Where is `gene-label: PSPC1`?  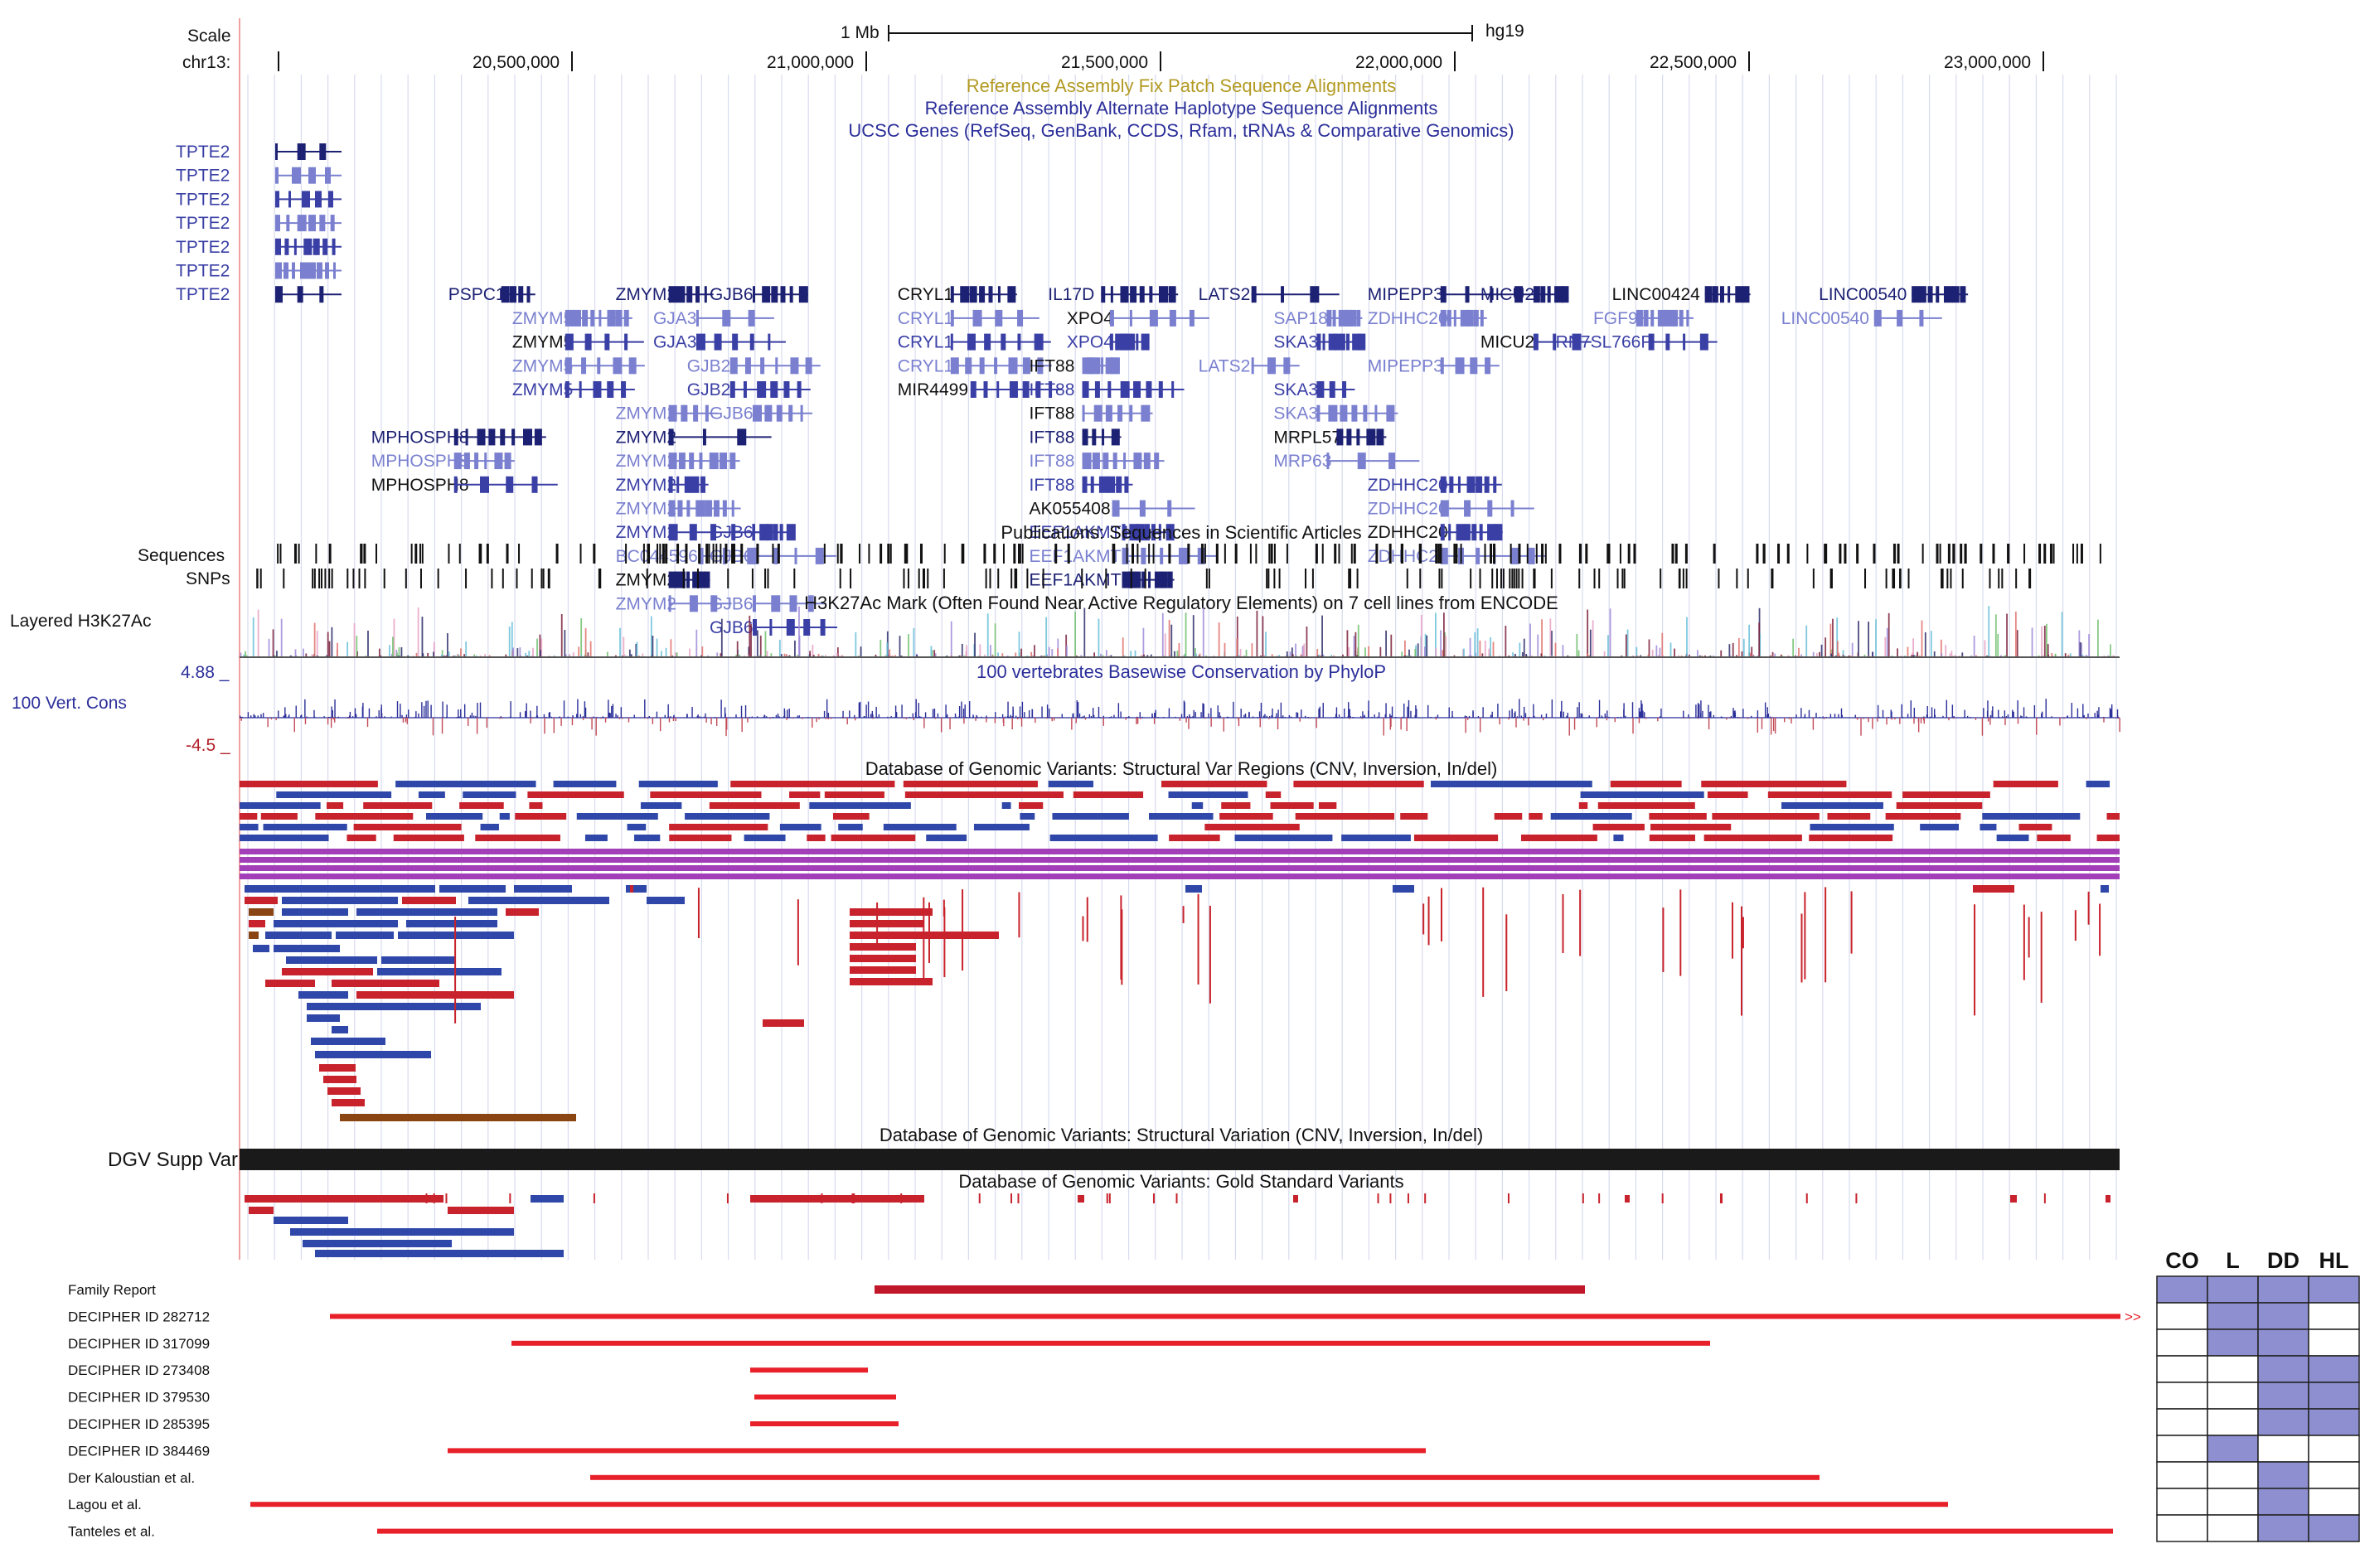
gene-label: PSPC1 is located at coordinates (477, 294).